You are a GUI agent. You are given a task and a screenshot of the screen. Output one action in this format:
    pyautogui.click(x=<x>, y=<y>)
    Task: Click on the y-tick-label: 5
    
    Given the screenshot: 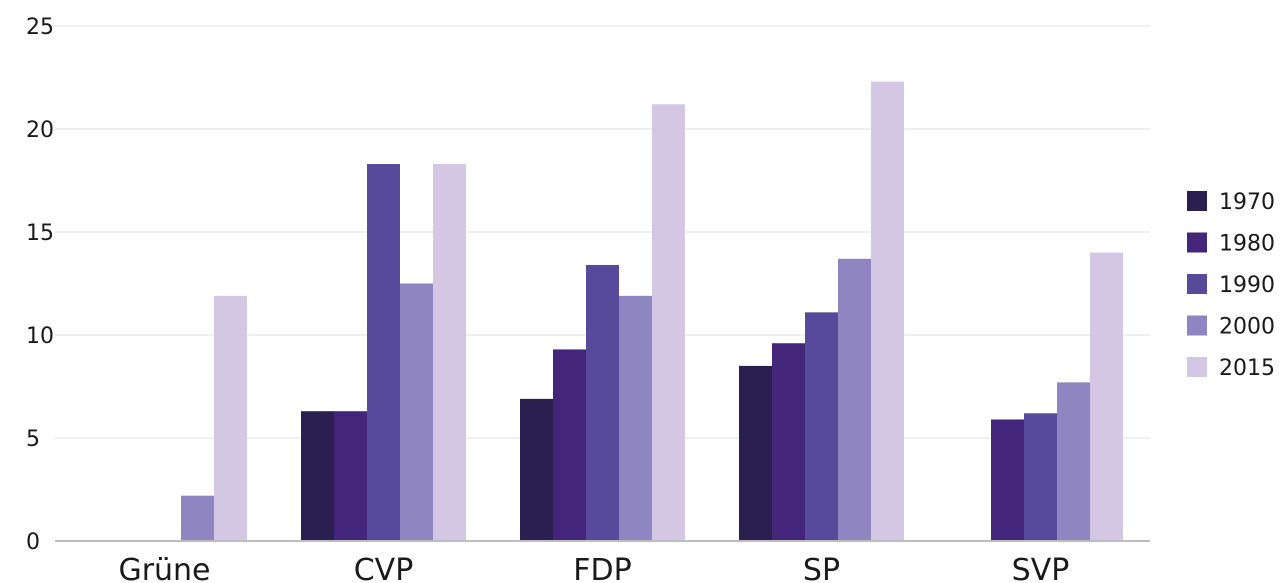 What is the action you would take?
    pyautogui.click(x=33, y=439)
    